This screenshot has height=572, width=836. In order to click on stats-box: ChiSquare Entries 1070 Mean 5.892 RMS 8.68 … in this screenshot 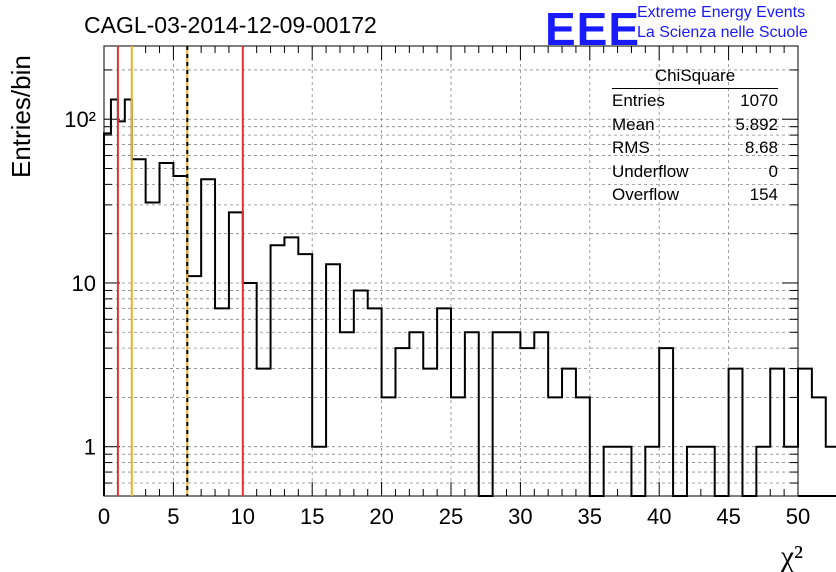, I will do `click(695, 137)`.